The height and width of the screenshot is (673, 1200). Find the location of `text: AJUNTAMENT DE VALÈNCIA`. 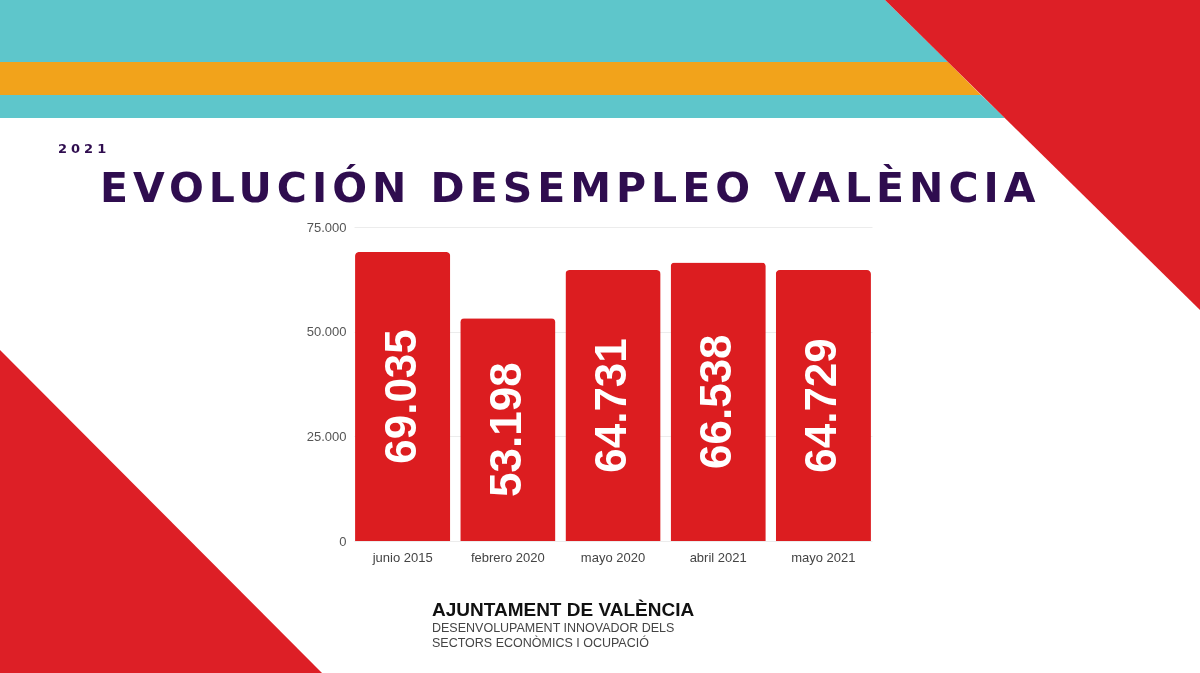

text: AJUNTAMENT DE VALÈNCIA is located at coordinates (563, 610).